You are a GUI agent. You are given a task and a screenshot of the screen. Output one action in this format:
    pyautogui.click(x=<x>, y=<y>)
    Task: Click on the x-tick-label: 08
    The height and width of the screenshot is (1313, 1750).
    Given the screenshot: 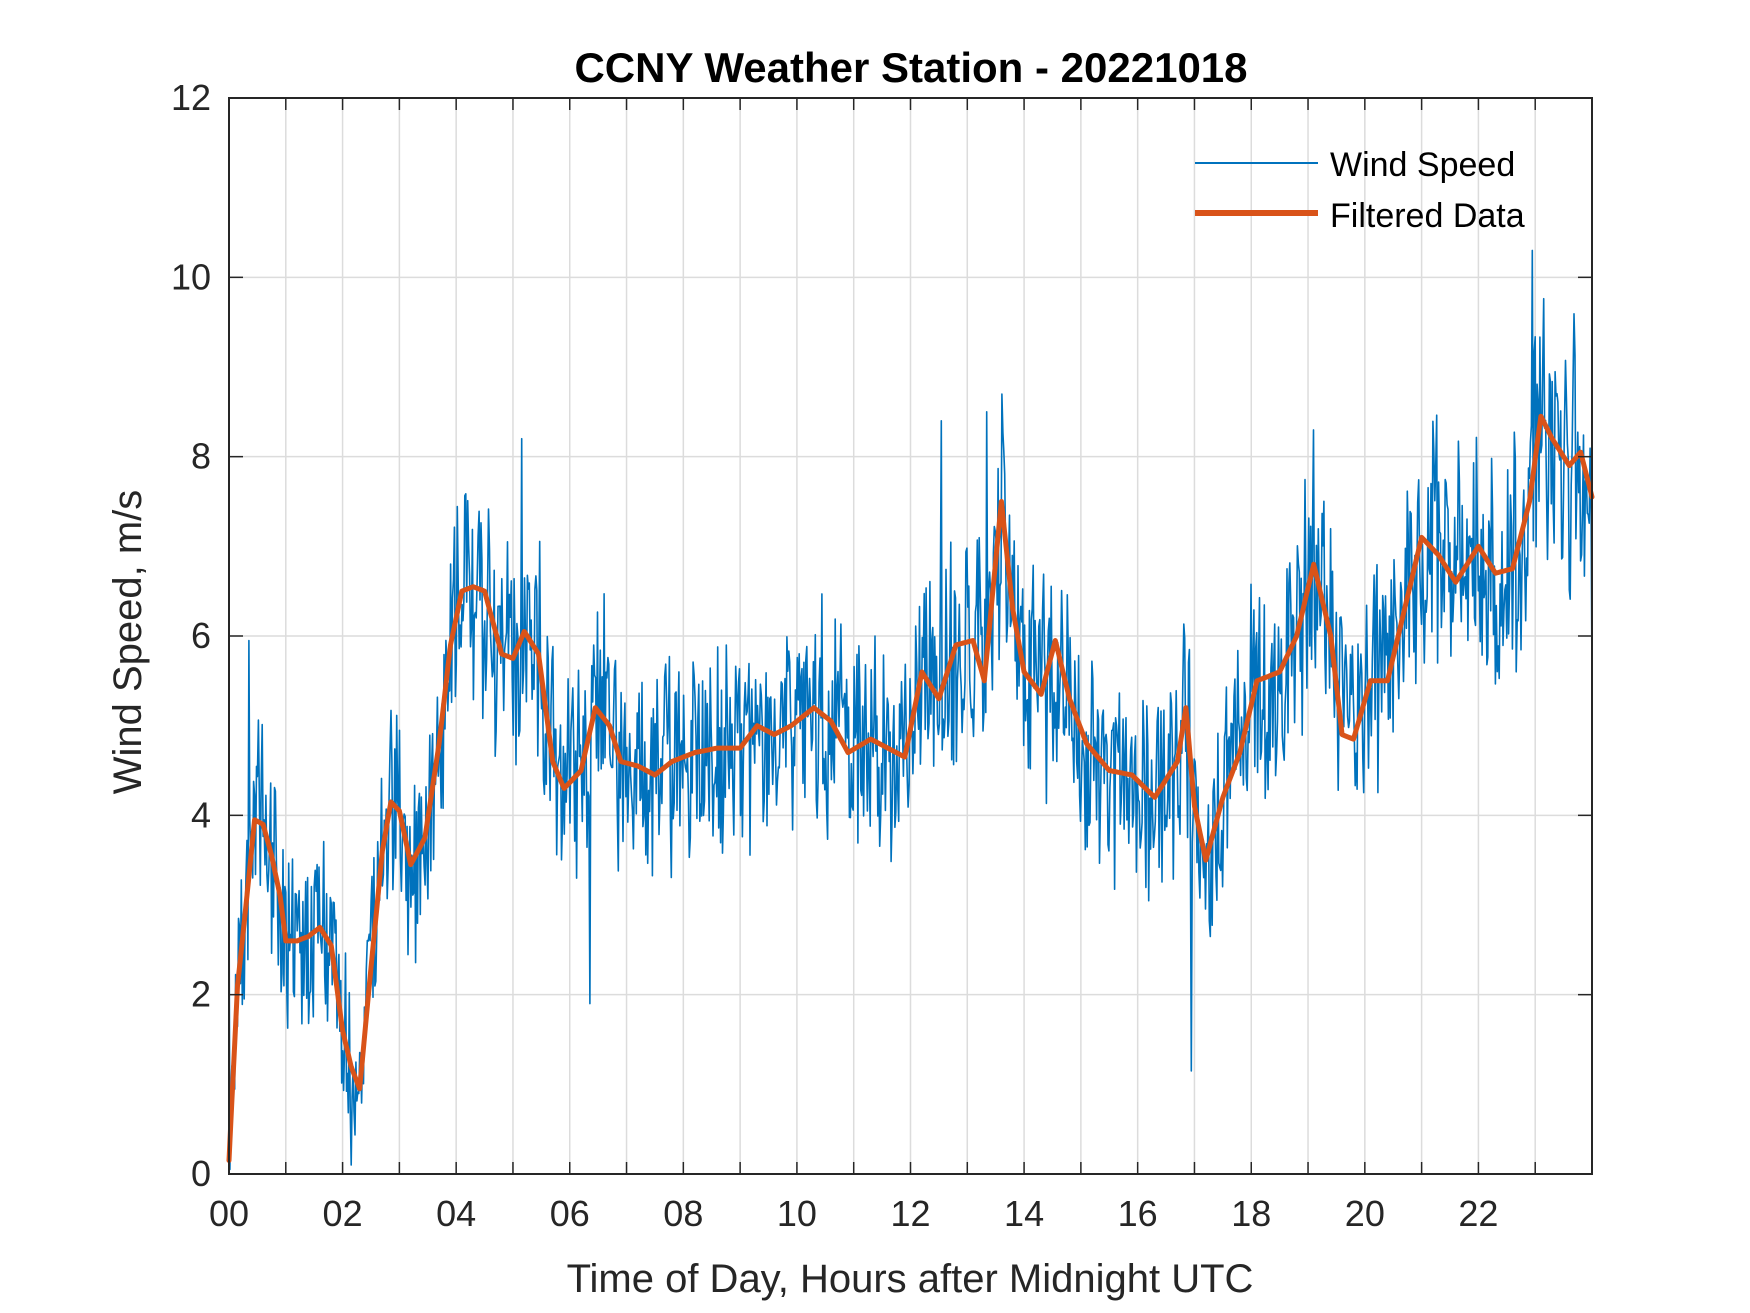 What is the action you would take?
    pyautogui.click(x=683, y=1213)
    